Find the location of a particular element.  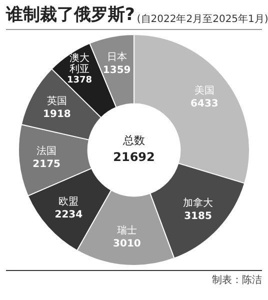

slice-label: 美国 is located at coordinates (204, 90).